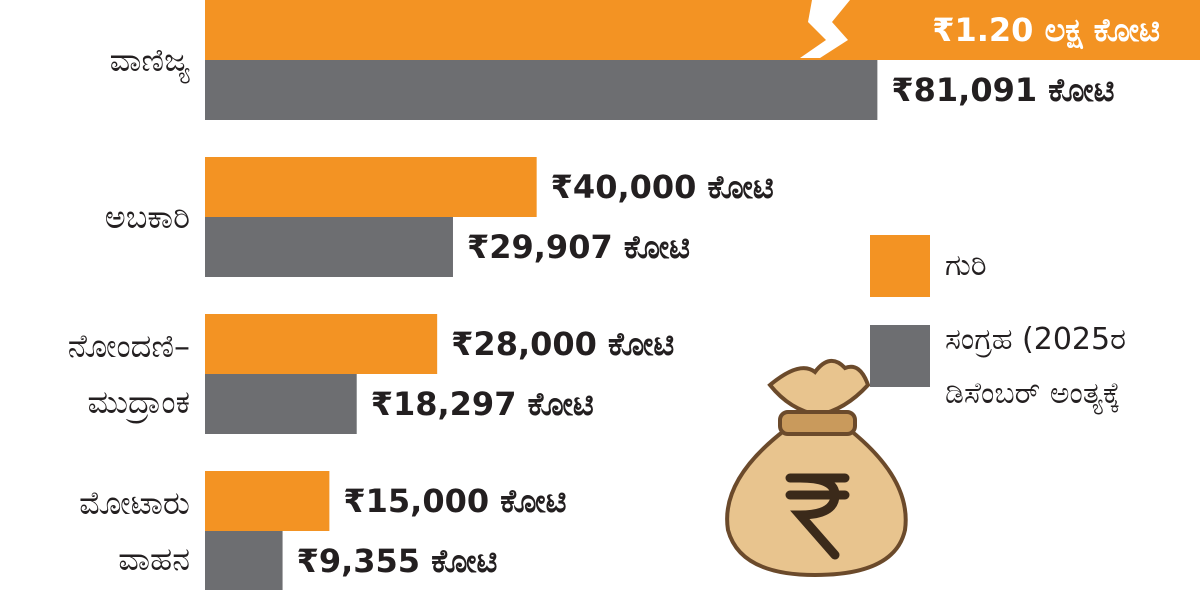 The height and width of the screenshot is (590, 1200). I want to click on category-label: ಅಬಕಾರಿ, so click(147, 217).